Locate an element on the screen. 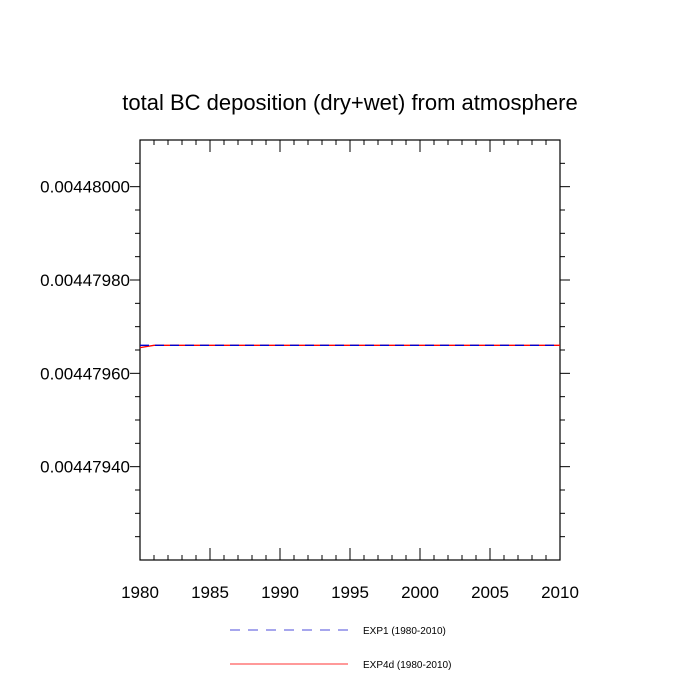 The height and width of the screenshot is (700, 700). y-tick-label: 0.00447960 is located at coordinates (85, 373).